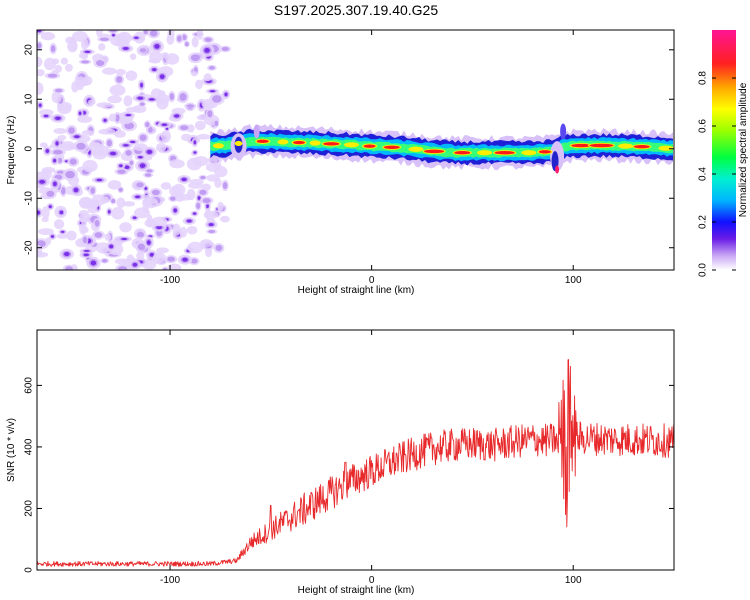 The image size is (750, 600). What do you see at coordinates (29, 508) in the screenshot?
I see `y-tick-label: 200` at bounding box center [29, 508].